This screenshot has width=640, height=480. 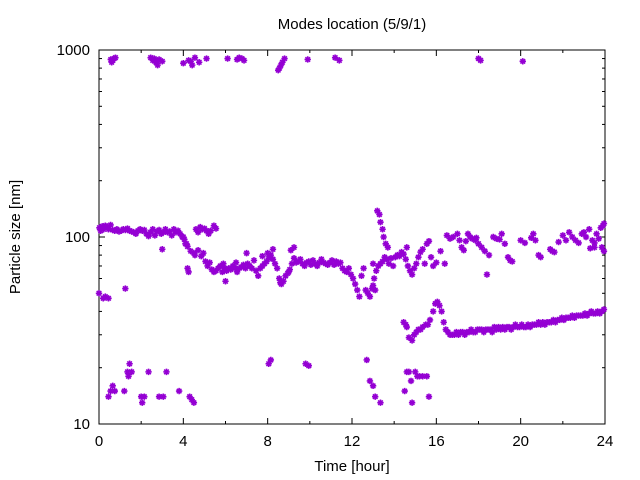 What do you see at coordinates (99, 441) in the screenshot?
I see `x-tick-label: 0` at bounding box center [99, 441].